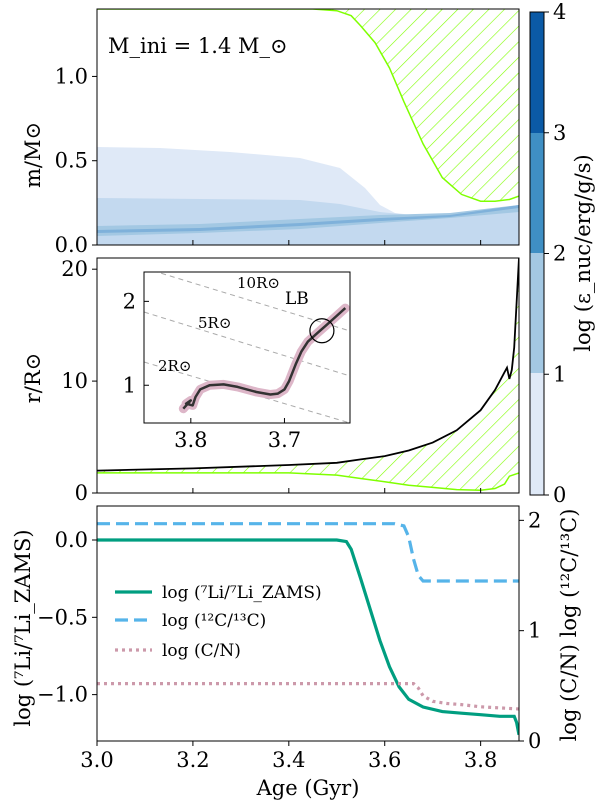 The width and height of the screenshot is (603, 804). What do you see at coordinates (322, 331) in the screenshot?
I see `lb-marker` at bounding box center [322, 331].